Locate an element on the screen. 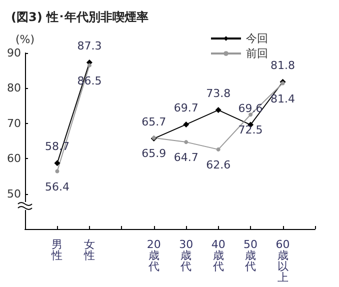 The image size is (339, 287). y-tick-label: 90 is located at coordinates (14, 53).